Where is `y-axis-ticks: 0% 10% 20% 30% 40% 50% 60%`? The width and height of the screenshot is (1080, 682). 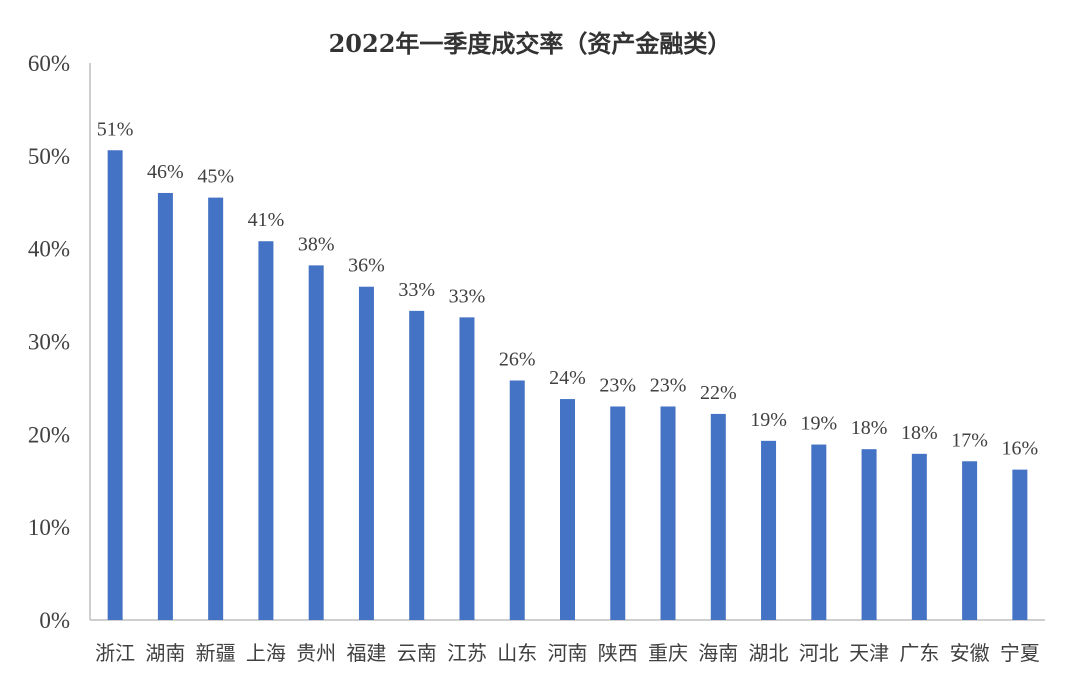
y-axis-ticks: 0% 10% 20% 30% 40% 50% 60% is located at coordinates (49, 342).